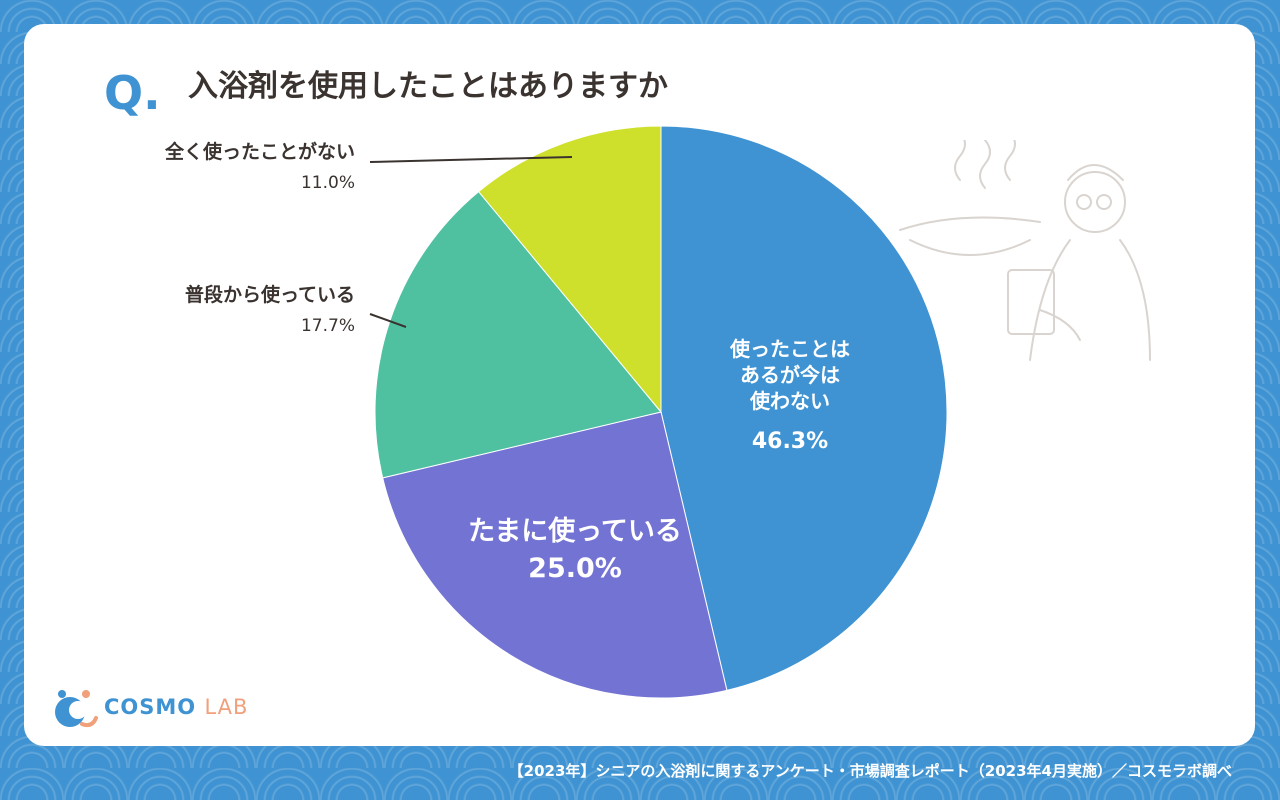 Image resolution: width=1280 pixels, height=800 pixels. I want to click on senior-bath-illustration-icon, so click(1025, 250).